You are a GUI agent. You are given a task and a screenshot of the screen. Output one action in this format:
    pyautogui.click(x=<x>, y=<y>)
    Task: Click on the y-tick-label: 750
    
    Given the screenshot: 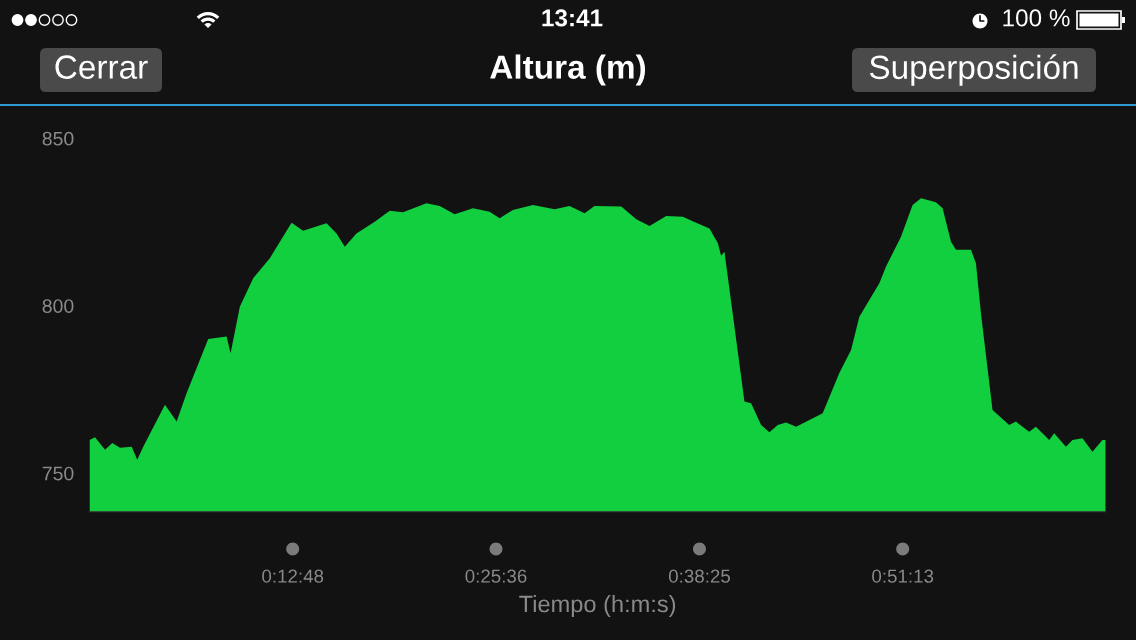 What is the action you would take?
    pyautogui.click(x=58, y=473)
    